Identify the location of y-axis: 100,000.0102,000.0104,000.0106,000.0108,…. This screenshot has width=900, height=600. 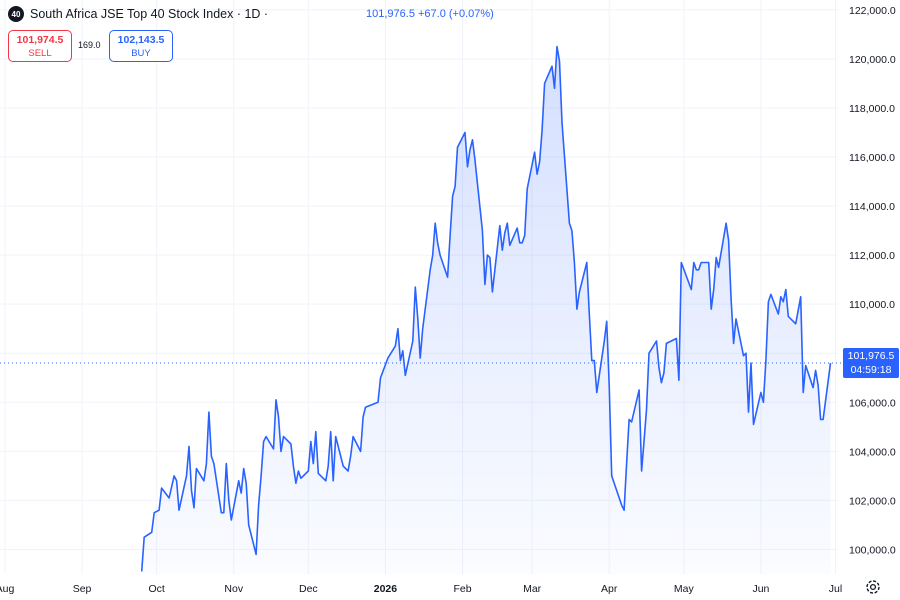
(872, 281).